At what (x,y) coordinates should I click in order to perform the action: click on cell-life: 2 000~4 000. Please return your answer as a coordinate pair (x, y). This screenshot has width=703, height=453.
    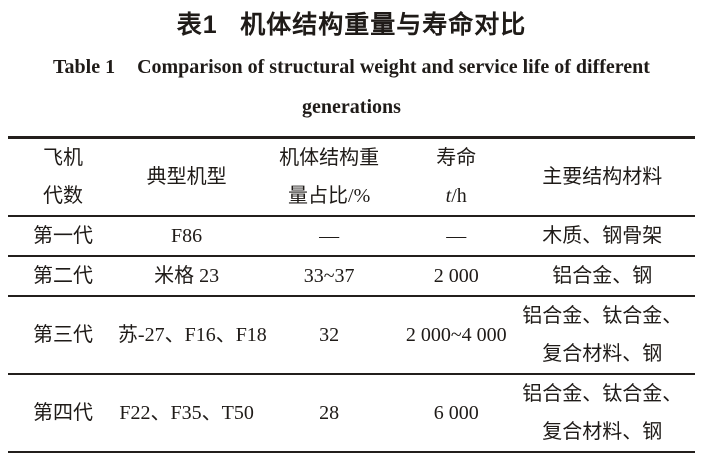
    Looking at the image, I should click on (456, 335).